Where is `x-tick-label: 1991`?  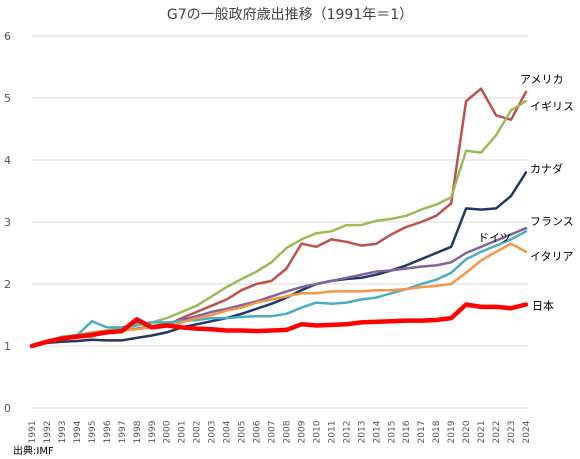
x-tick-label: 1991 is located at coordinates (33, 432).